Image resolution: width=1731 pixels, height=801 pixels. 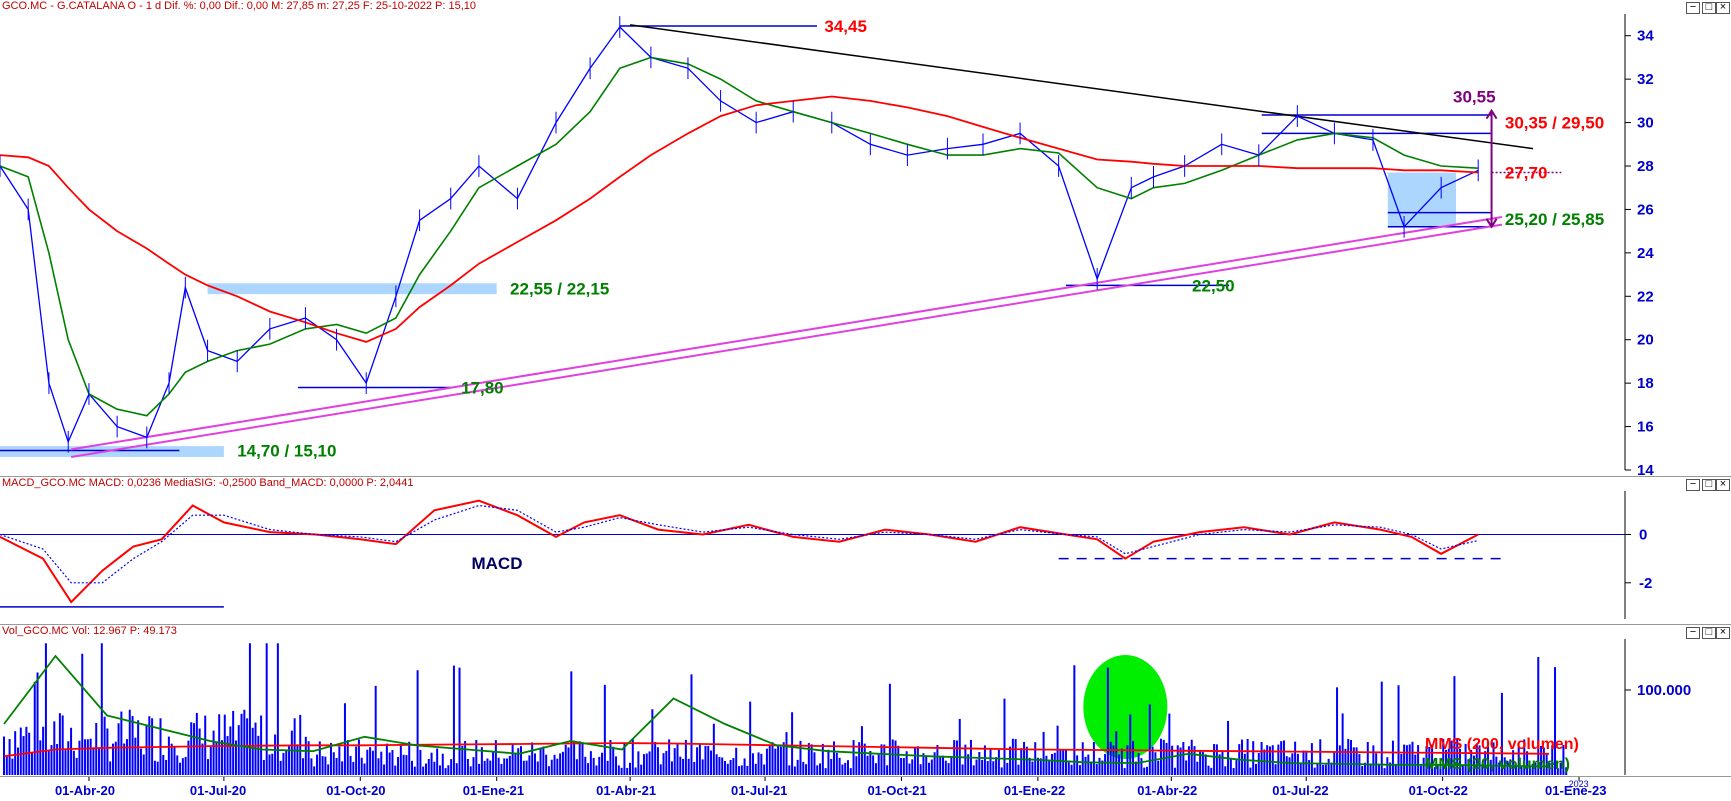 I want to click on legend-mms20: MMS (20, volumen), so click(x=1497, y=764).